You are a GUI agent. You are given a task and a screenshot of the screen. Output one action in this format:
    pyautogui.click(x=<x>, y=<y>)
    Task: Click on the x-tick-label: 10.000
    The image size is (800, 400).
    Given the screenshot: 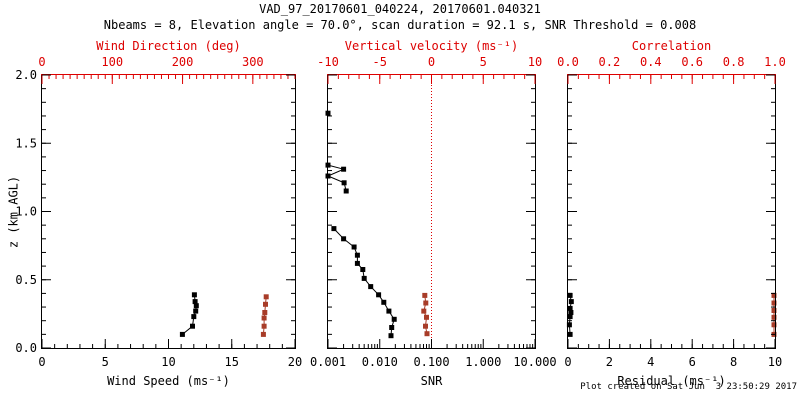 What is the action you would take?
    pyautogui.click(x=534, y=362)
    